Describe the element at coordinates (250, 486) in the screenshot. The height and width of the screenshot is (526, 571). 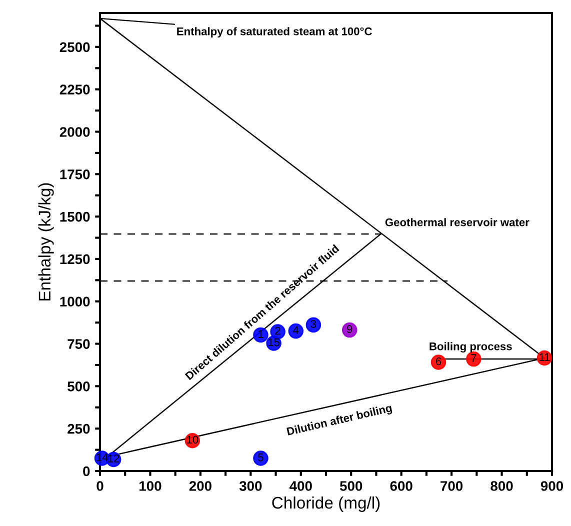
I see `x-tick-label: 300` at that location.